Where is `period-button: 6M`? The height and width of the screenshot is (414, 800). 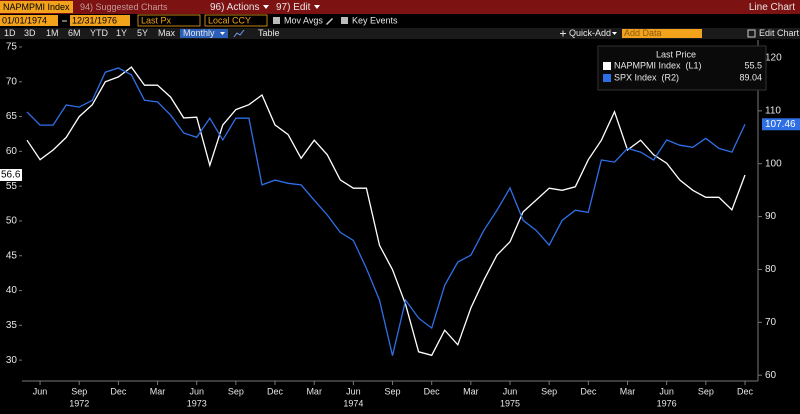
period-button: 6M is located at coordinates (74, 33).